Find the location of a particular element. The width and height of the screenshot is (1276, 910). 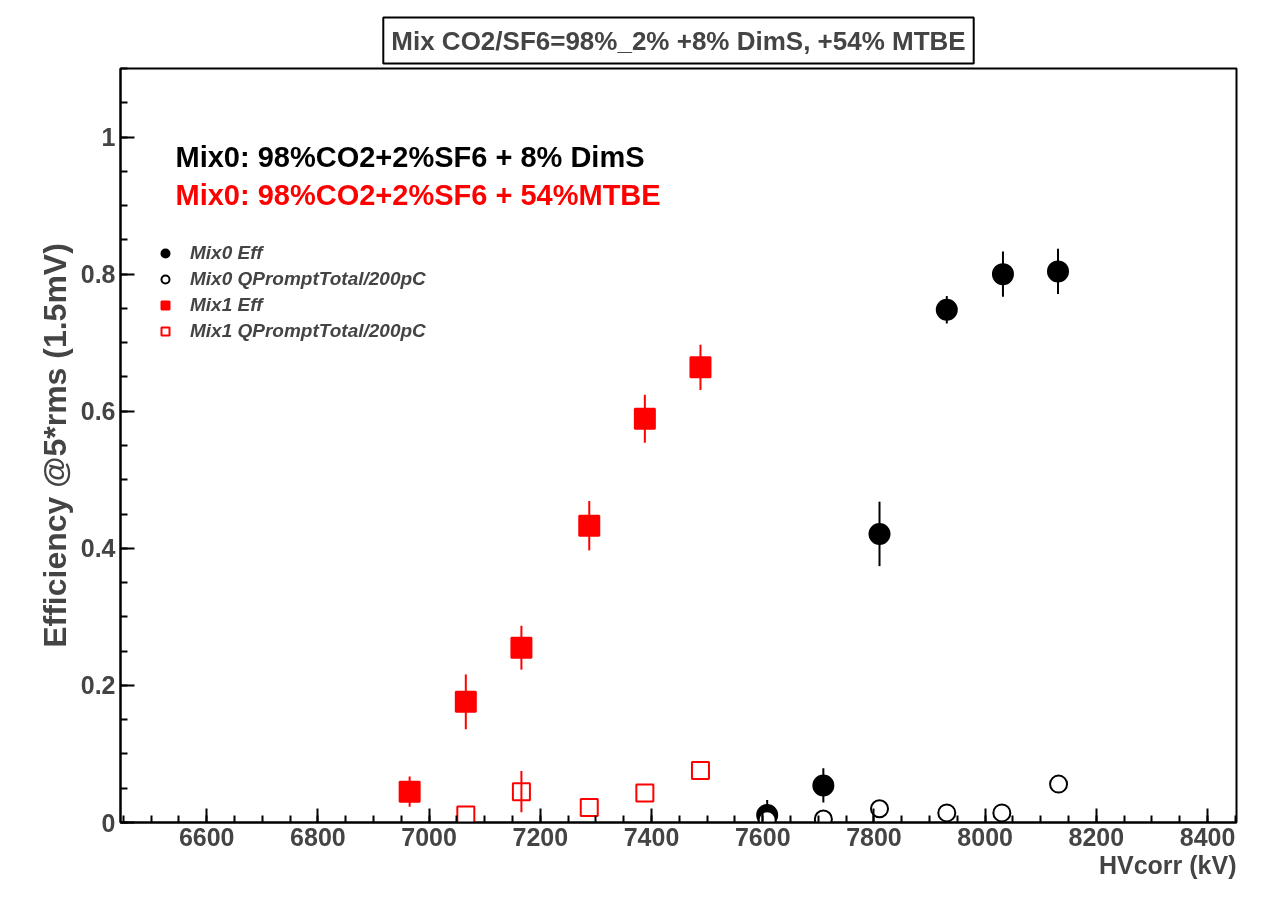

y-tick-label: 0 is located at coordinates (108, 822).